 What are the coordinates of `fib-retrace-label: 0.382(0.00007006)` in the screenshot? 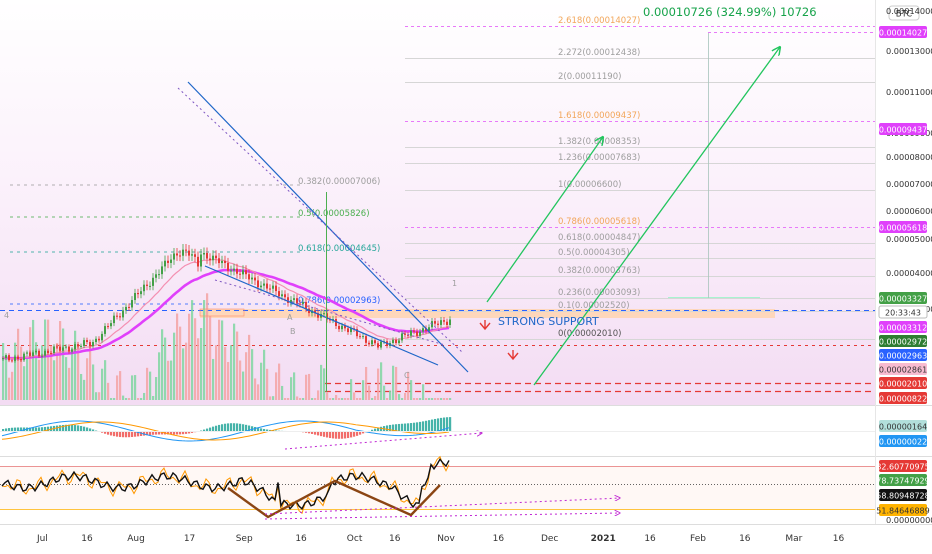 It's located at (339, 182).